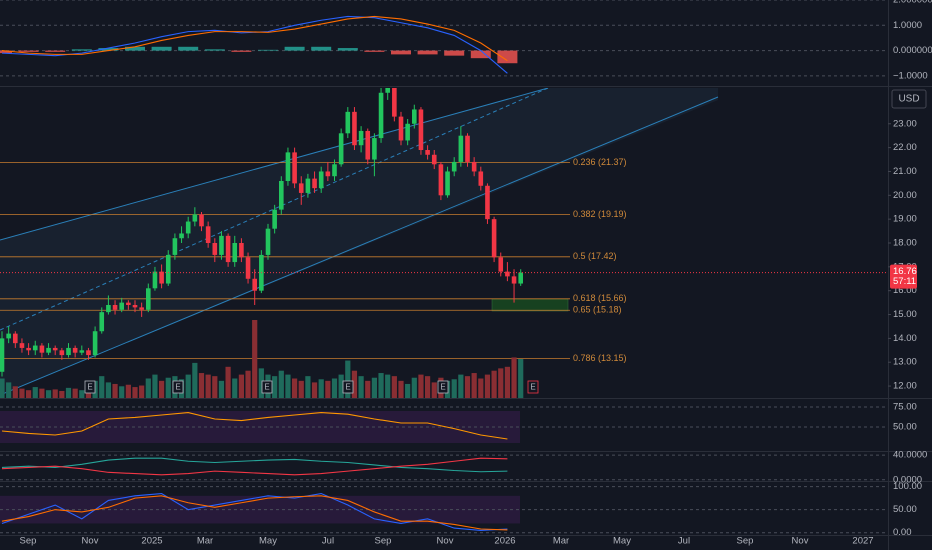 The image size is (932, 550). I want to click on y-tick-label: 15.00, so click(905, 314).